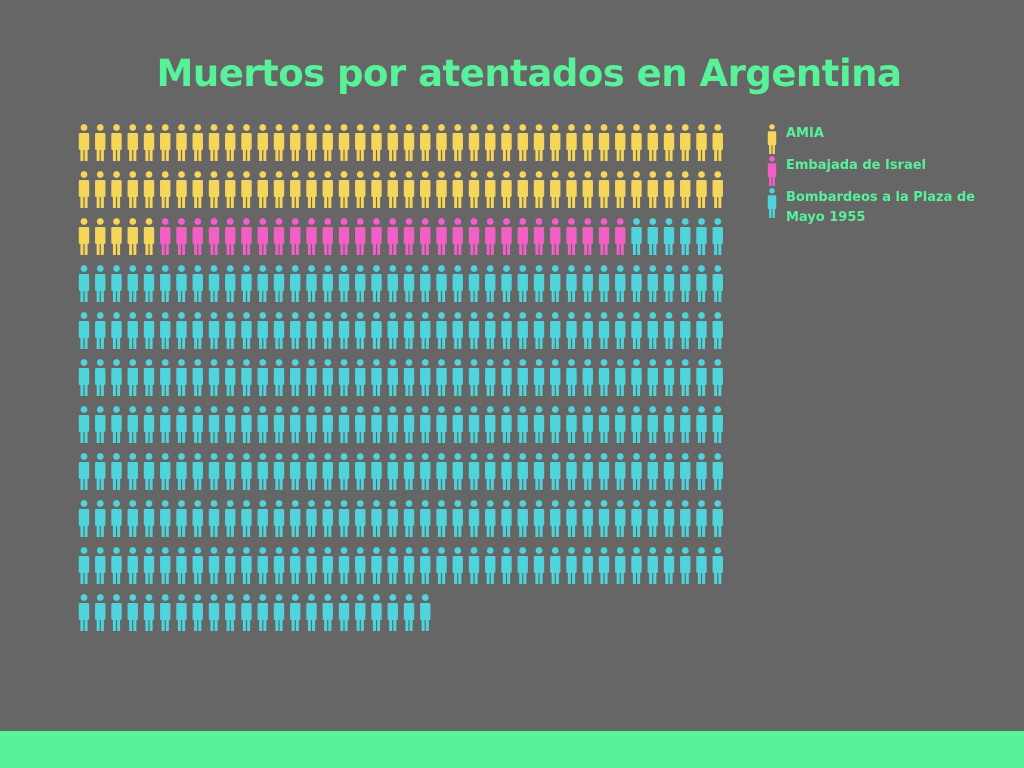 This screenshot has height=768, width=1024. Describe the element at coordinates (856, 165) in the screenshot. I see `legend-label: Embajada de Israel` at that location.